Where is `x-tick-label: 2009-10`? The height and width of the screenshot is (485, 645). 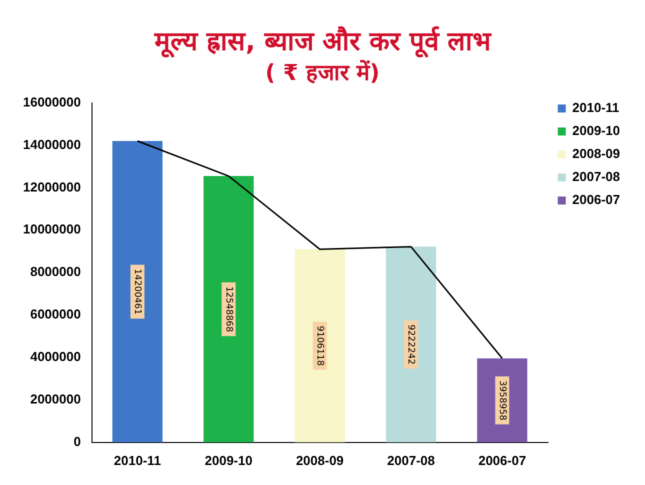
x-tick-label: 2009-10 is located at coordinates (228, 460).